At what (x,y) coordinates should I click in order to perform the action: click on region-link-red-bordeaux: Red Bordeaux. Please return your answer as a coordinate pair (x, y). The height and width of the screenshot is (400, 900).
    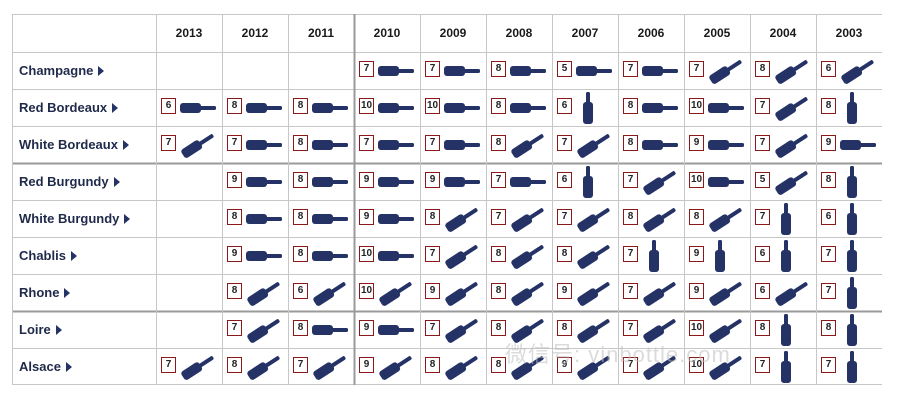
    Looking at the image, I should click on (84, 107).